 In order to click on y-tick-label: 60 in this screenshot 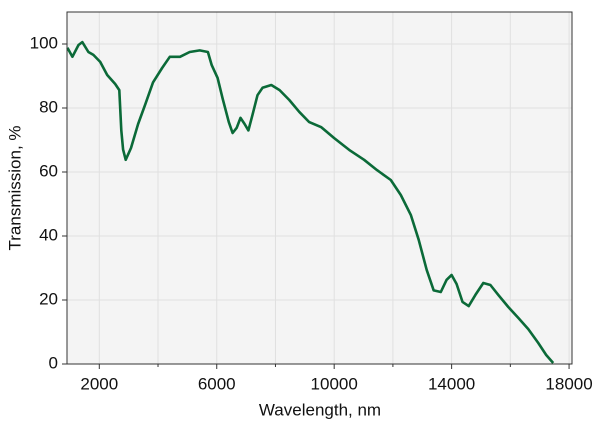, I will do `click(48, 170)`.